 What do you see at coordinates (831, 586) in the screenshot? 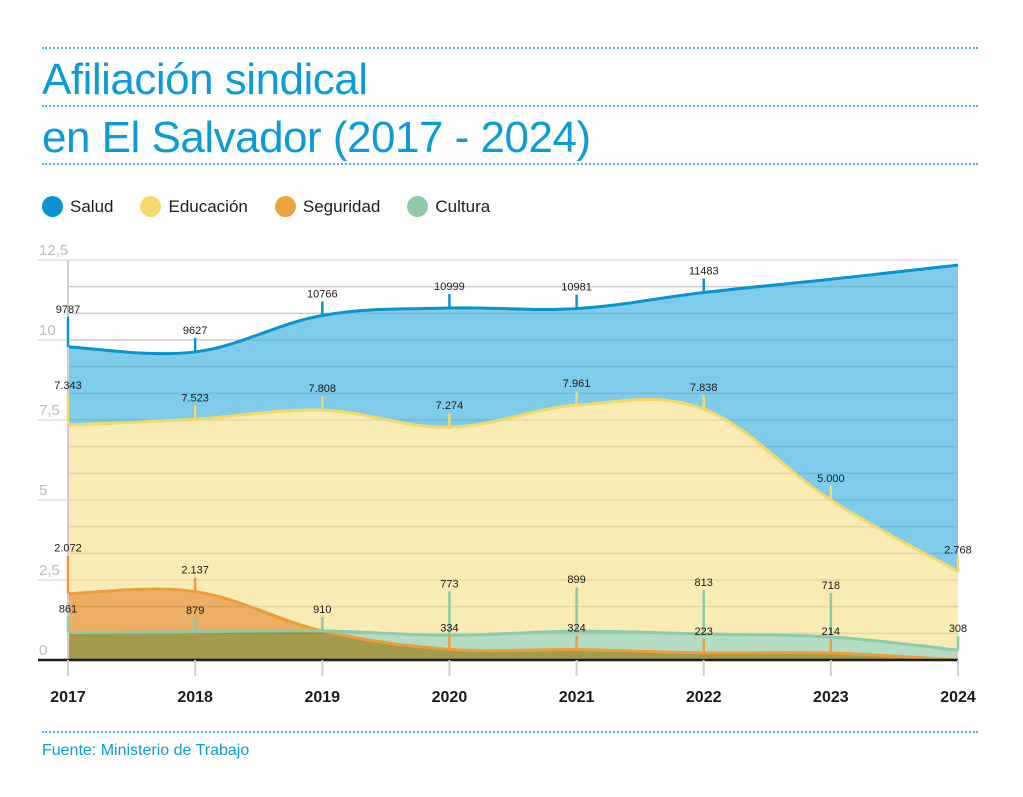
I see `data-label-cultura: 718` at bounding box center [831, 586].